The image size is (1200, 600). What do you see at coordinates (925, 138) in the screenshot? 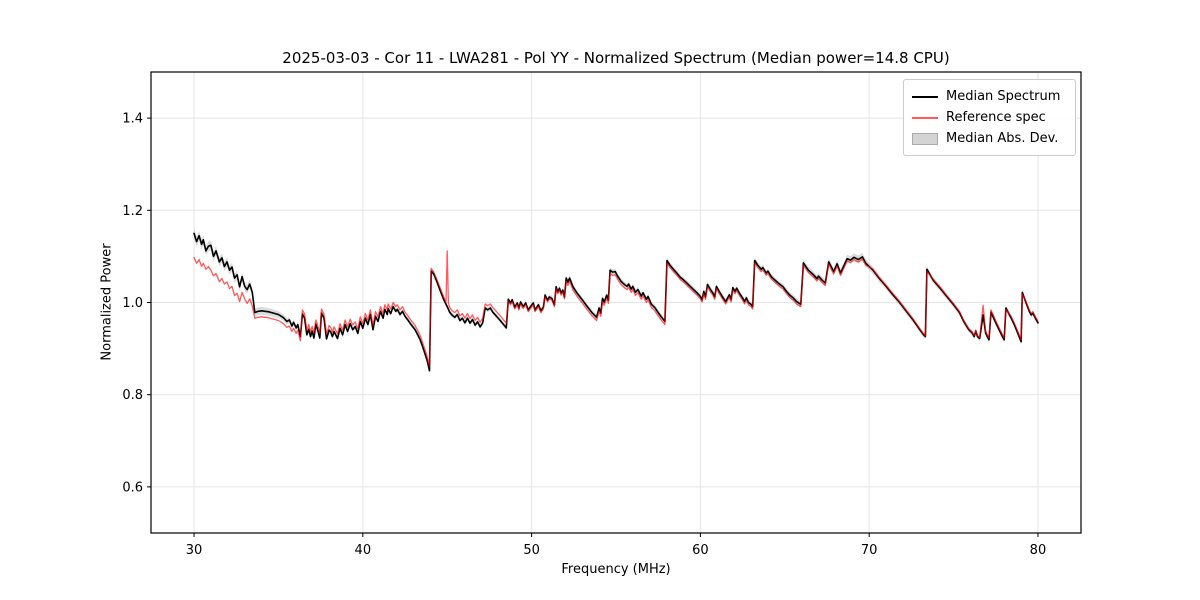
I see `legend-patch-swatch` at bounding box center [925, 138].